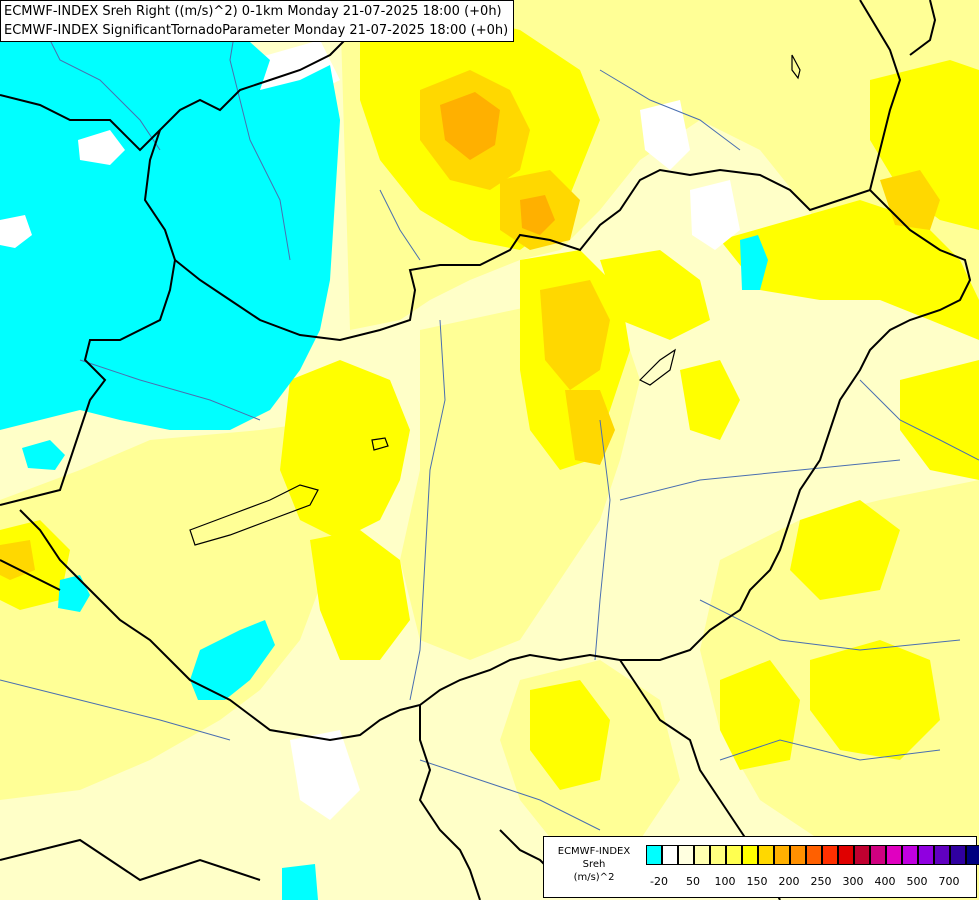 This screenshot has width=979, height=900. Describe the element at coordinates (62, 189) in the screenshot. I see `white-holes` at that location.